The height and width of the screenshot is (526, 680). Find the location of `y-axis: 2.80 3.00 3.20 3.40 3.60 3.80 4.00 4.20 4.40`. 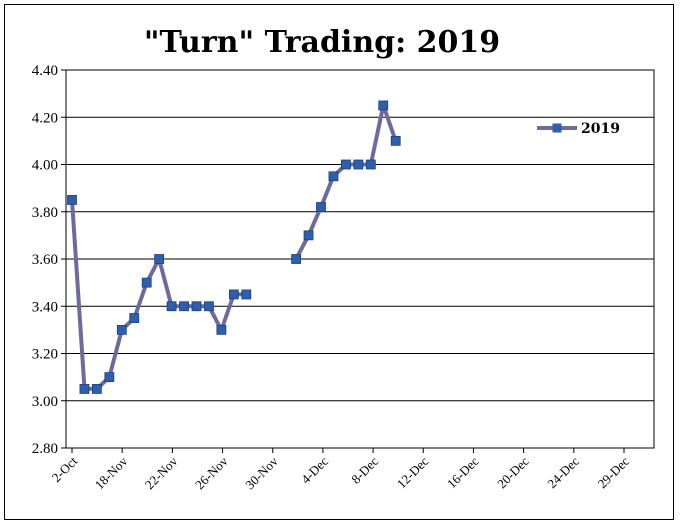

y-axis: 2.80 3.00 3.20 3.40 3.60 3.80 4.00 4.20 4.40 is located at coordinates (49, 260).